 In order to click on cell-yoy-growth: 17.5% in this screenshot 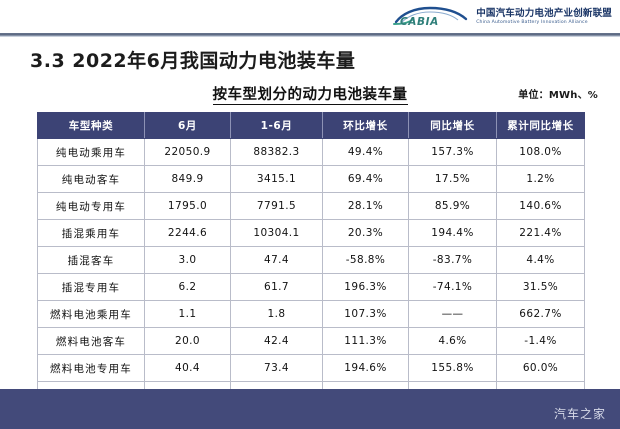, I will do `click(452, 179)`.